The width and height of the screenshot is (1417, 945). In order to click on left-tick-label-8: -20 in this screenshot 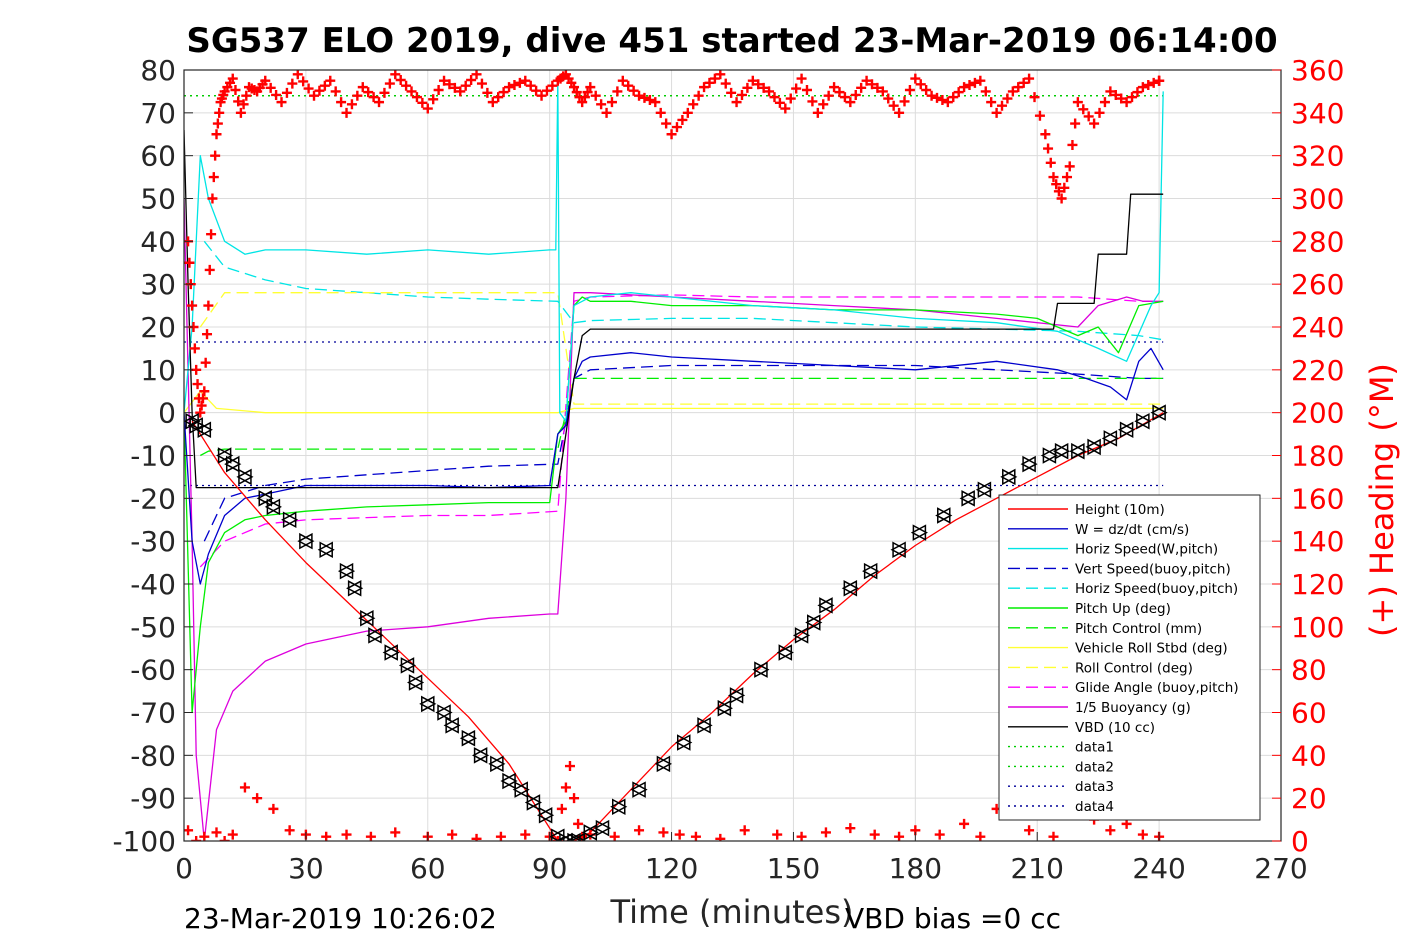, I will do `click(153, 498)`.